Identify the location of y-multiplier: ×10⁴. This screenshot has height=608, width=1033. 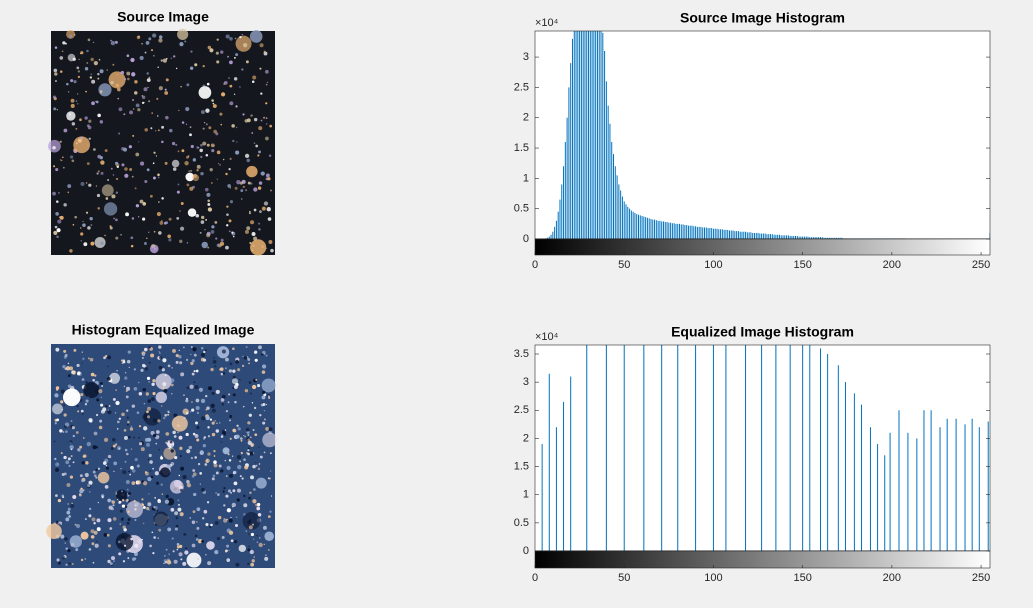
(547, 23).